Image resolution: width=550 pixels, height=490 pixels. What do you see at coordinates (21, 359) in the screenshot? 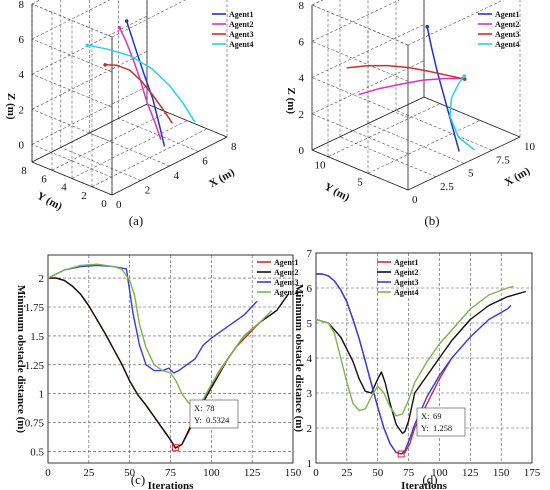
I see `y-axis-label: Minimum obstacle distance (m)` at bounding box center [21, 359].